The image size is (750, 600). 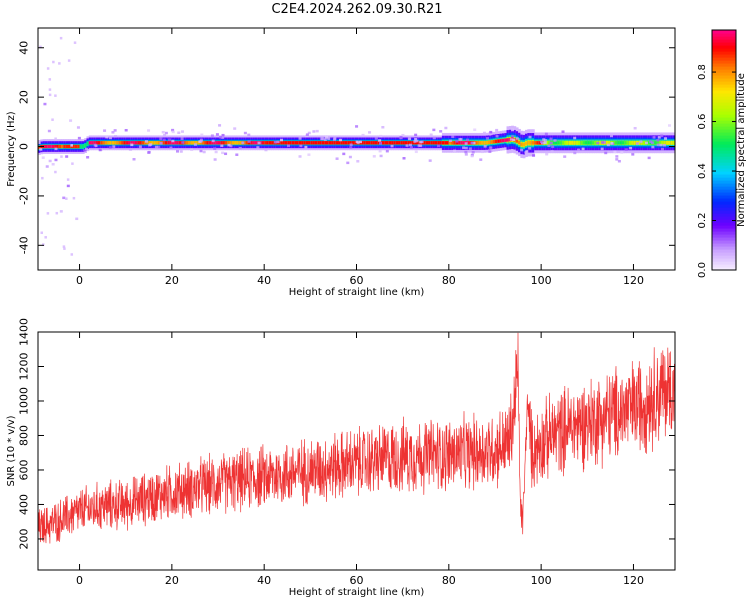 What do you see at coordinates (741, 150) in the screenshot?
I see `colorbar-label: Normalized spectral amplitude` at bounding box center [741, 150].